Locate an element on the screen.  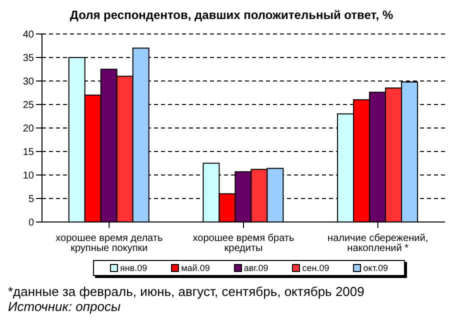
text: Источник: опросы is located at coordinates (65, 306).